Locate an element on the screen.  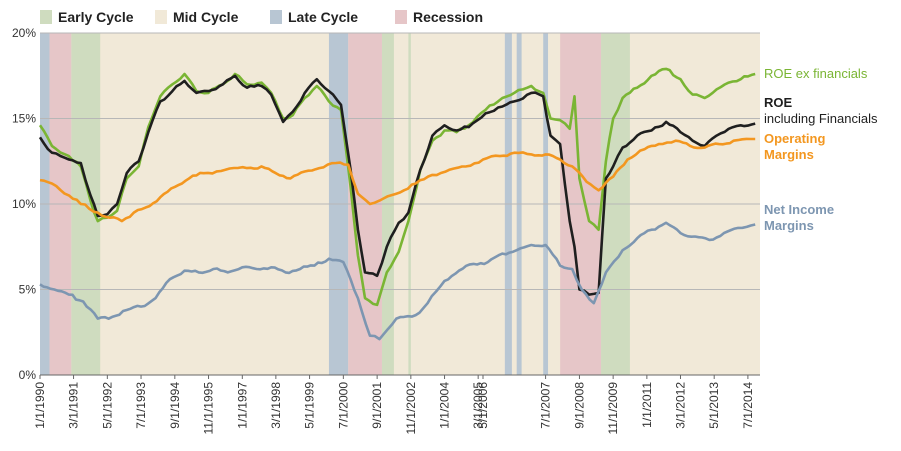
x-tick-label: 7/1/2007 is located at coordinates (546, 405).